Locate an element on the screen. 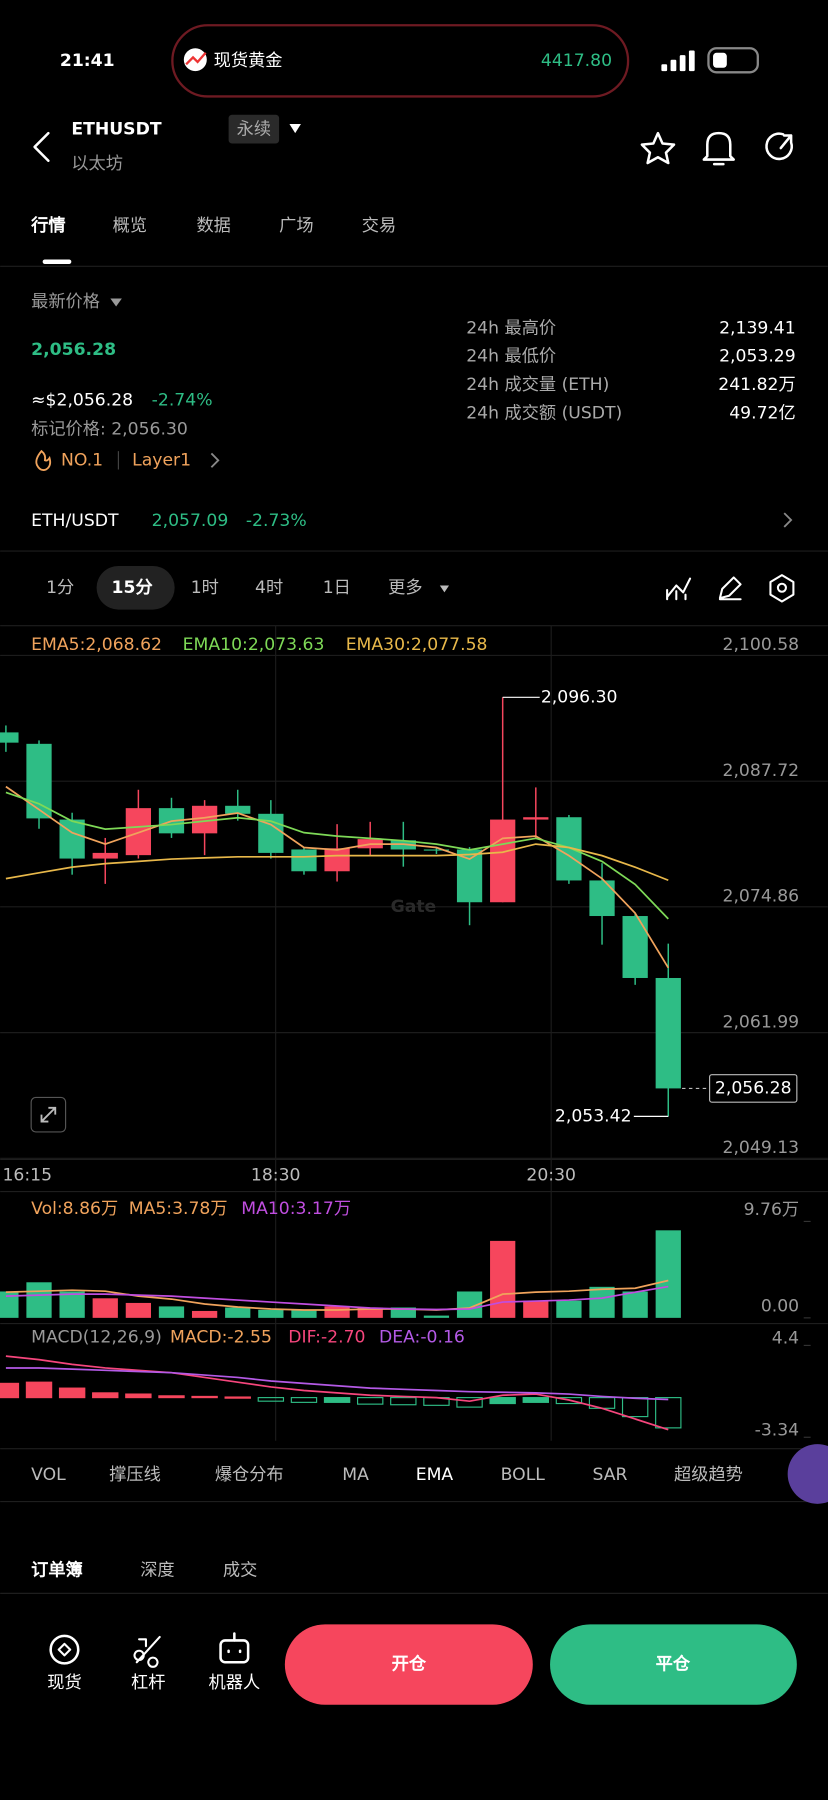 This screenshot has width=828, height=1800. open-button-label: 开仓 is located at coordinates (409, 1664).